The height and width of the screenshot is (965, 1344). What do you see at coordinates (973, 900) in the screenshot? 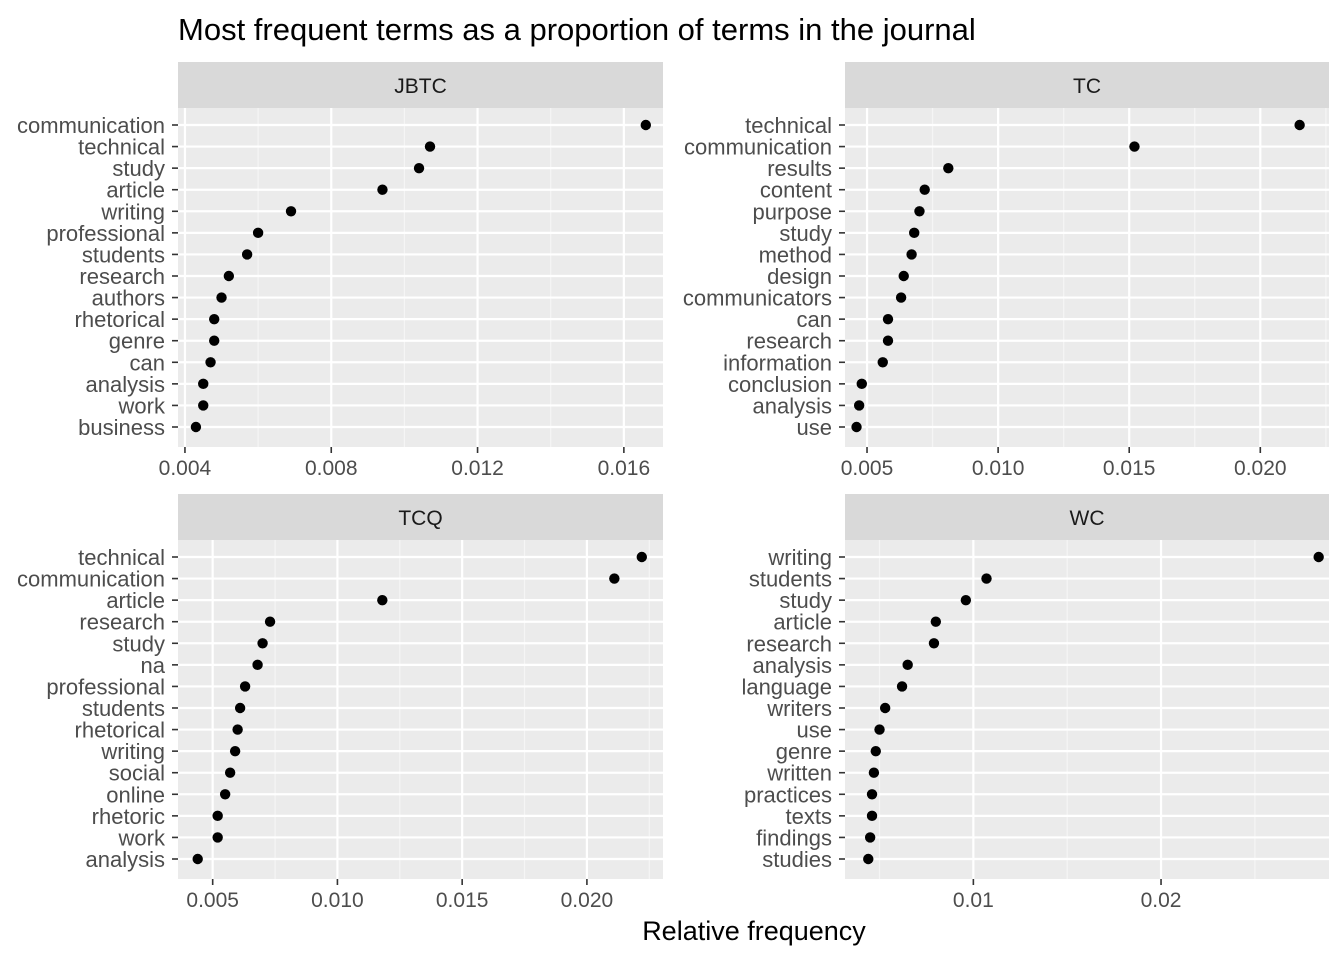
I see `x-tick-label: 0.01` at bounding box center [973, 900].